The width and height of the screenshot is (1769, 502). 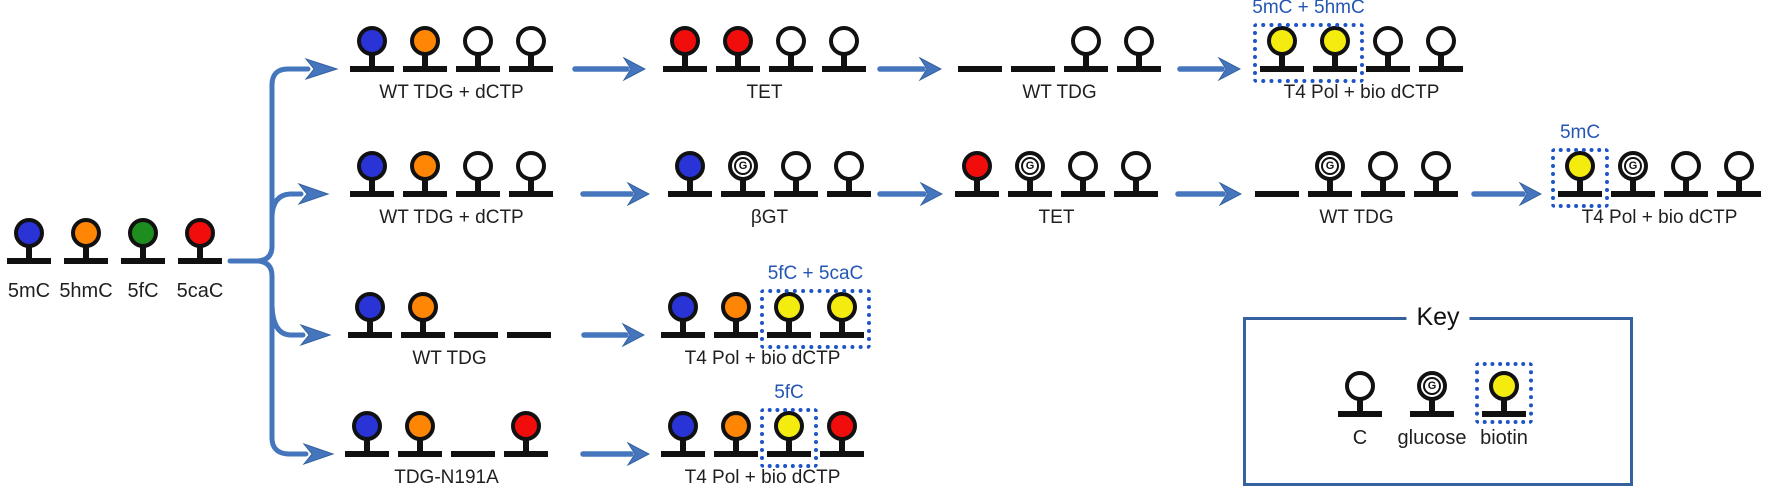 I want to click on reaction-step: 5fC T4 Pol + bio dCTP, so click(x=762, y=435).